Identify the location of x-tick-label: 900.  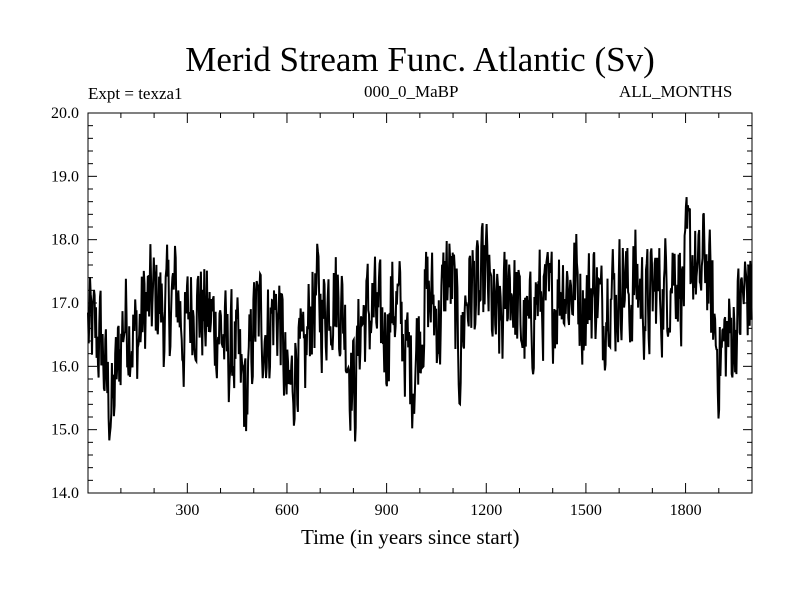
(387, 510).